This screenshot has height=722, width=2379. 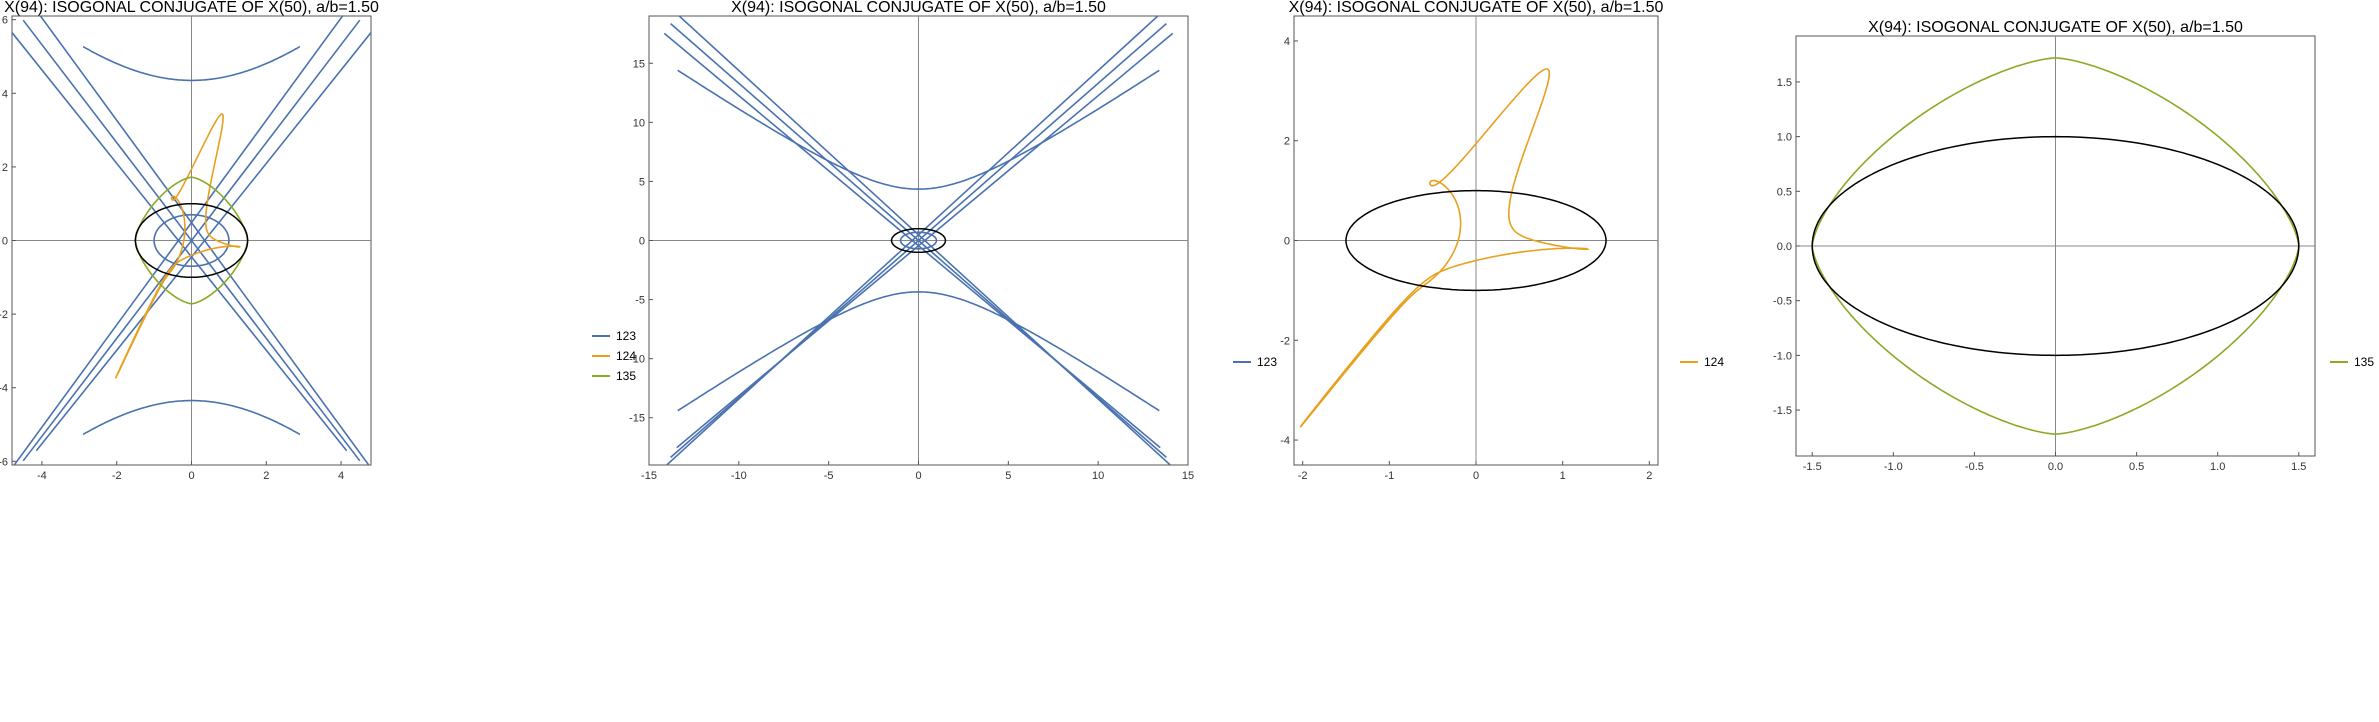 What do you see at coordinates (642, 182) in the screenshot?
I see `y-tick-label: 5` at bounding box center [642, 182].